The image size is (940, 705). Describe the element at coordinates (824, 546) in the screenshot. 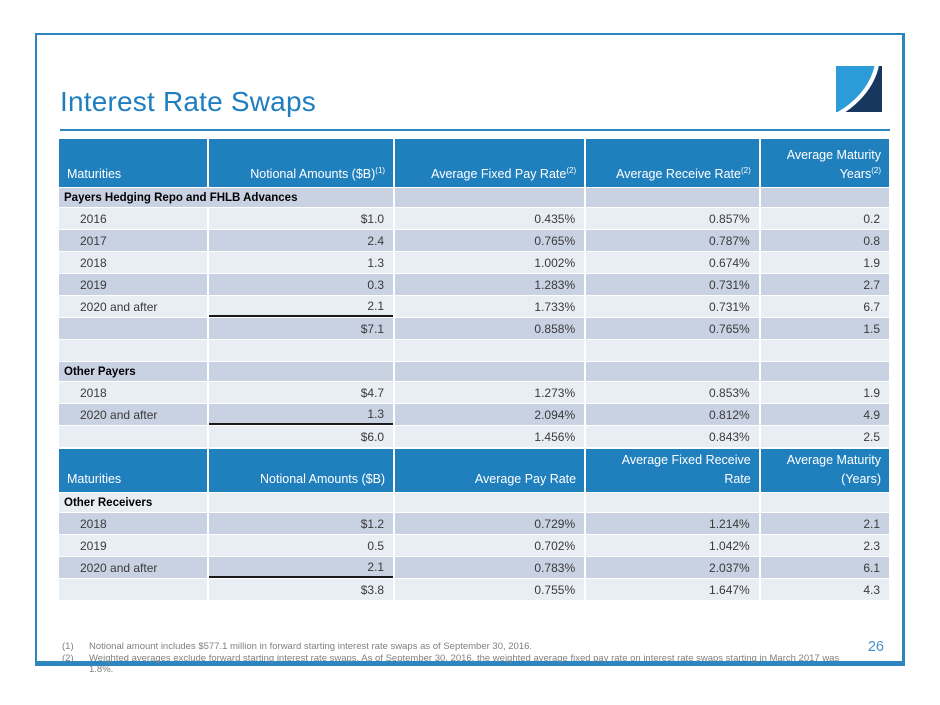

I see `cell: 2.3` at that location.